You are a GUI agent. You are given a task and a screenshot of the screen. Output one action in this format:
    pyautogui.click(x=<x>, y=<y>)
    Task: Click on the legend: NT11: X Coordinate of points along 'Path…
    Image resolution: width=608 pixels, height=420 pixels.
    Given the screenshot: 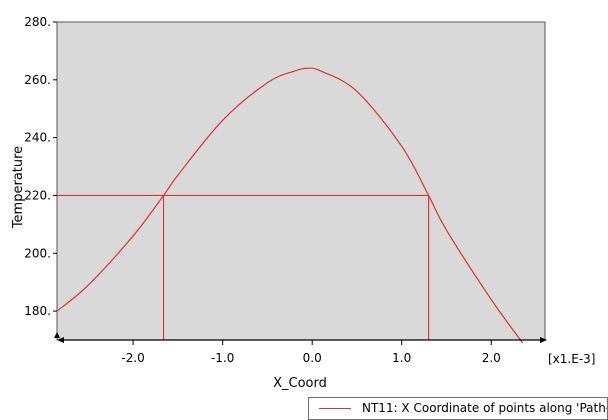 What is the action you would take?
    pyautogui.click(x=458, y=408)
    